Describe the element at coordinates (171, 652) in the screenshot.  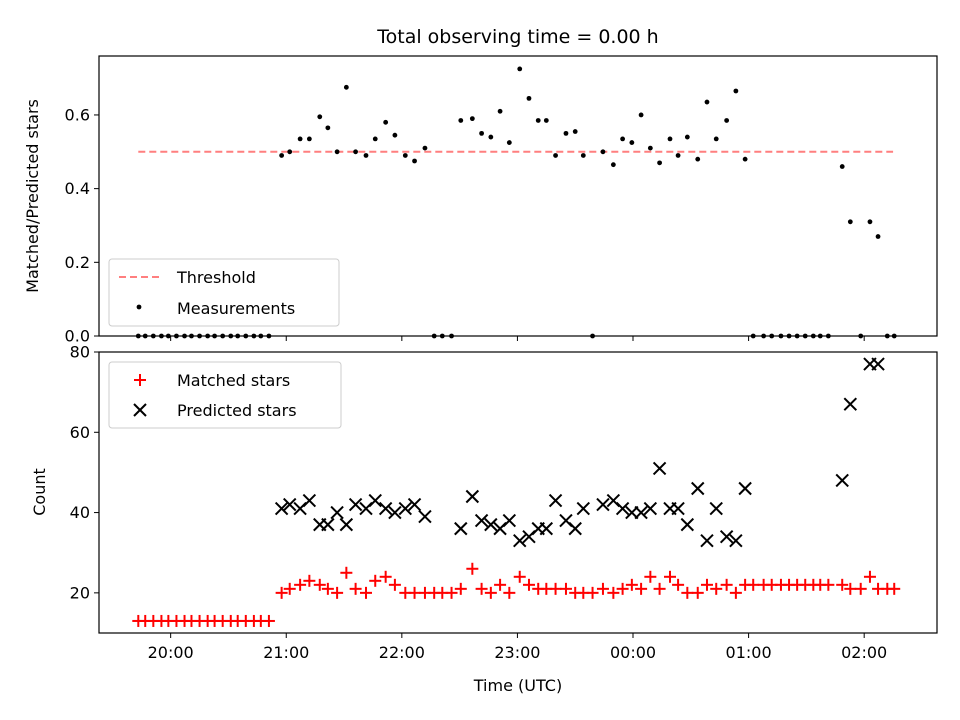
I see `x-tick-label: 20:00` at that location.